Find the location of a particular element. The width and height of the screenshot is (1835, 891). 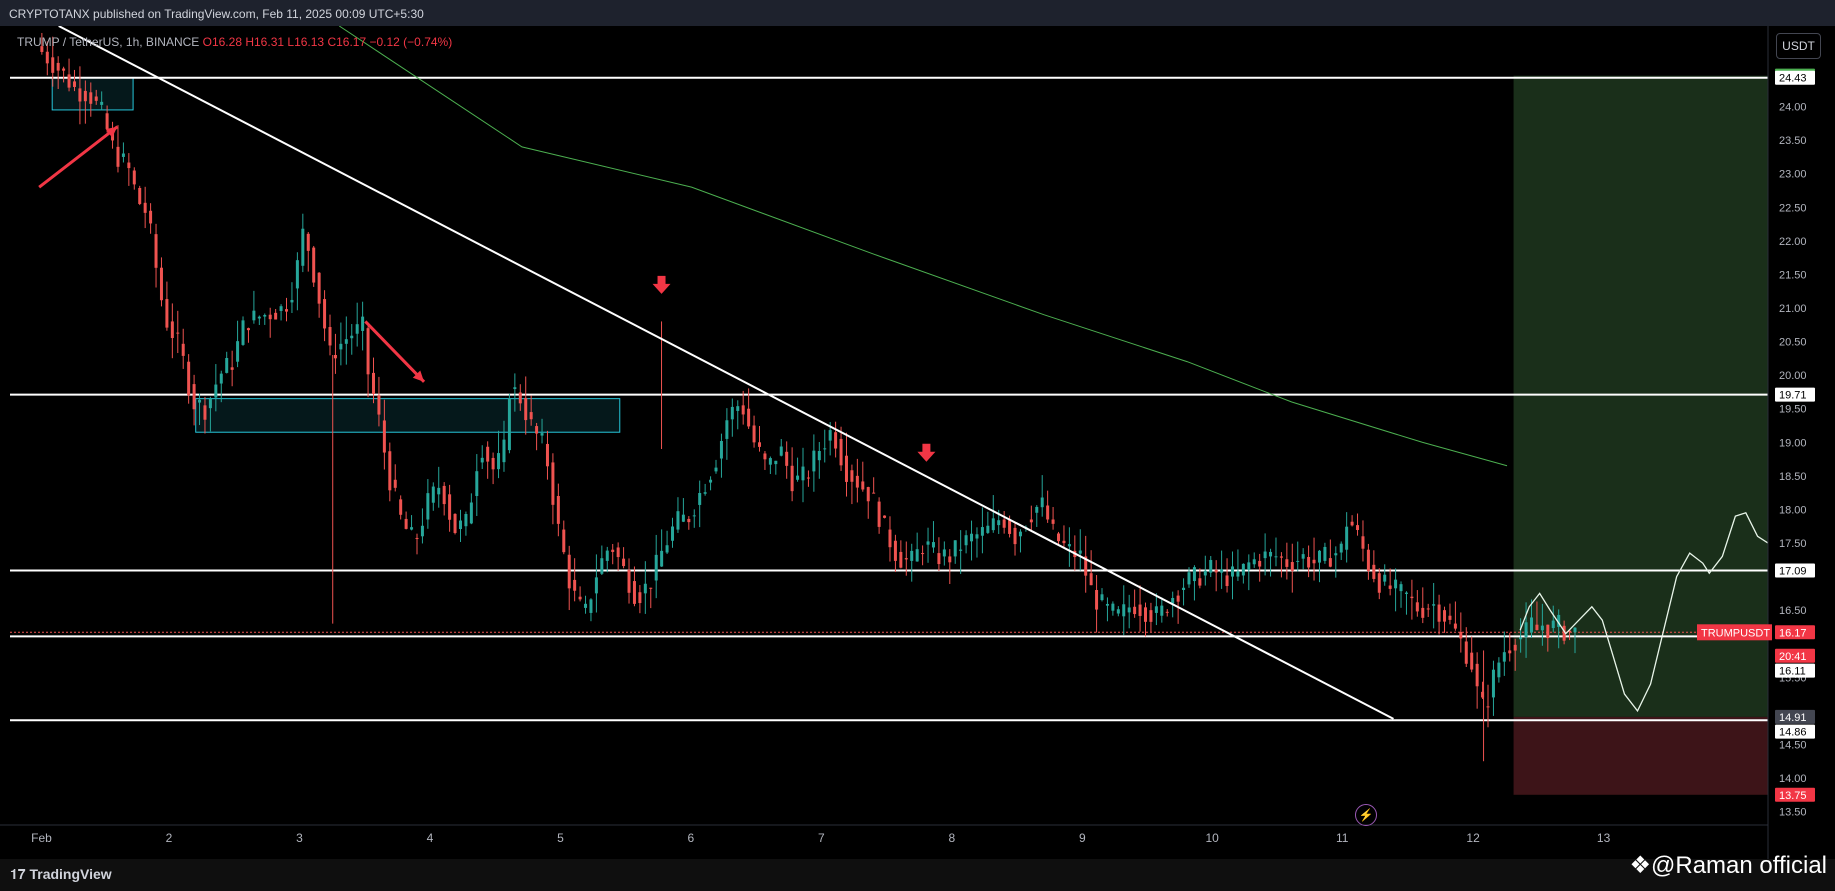

ohlc-low: L16.13 is located at coordinates (306, 42).